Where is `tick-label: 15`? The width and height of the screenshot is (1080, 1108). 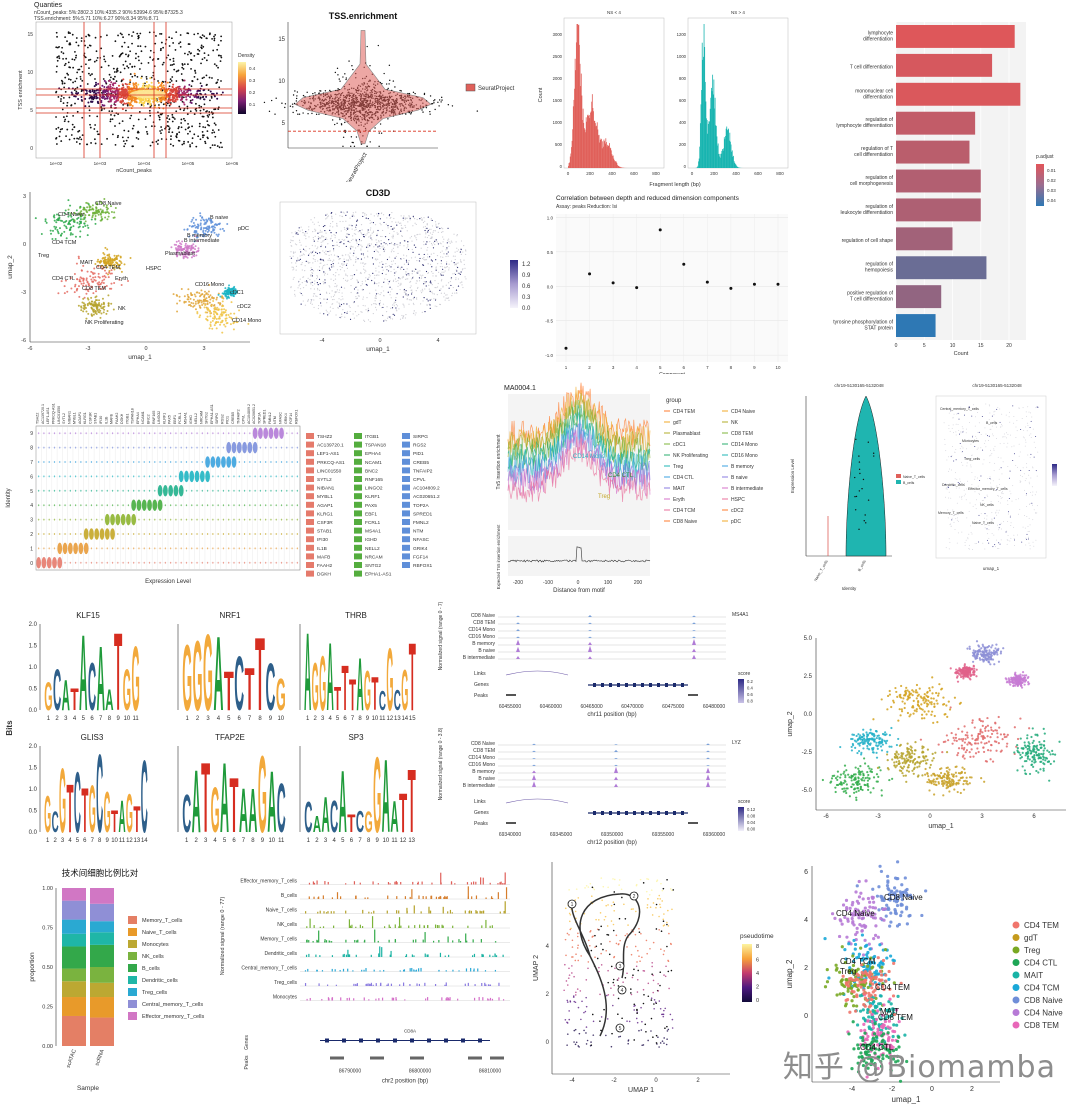
tick-label: 15 is located at coordinates (281, 40).